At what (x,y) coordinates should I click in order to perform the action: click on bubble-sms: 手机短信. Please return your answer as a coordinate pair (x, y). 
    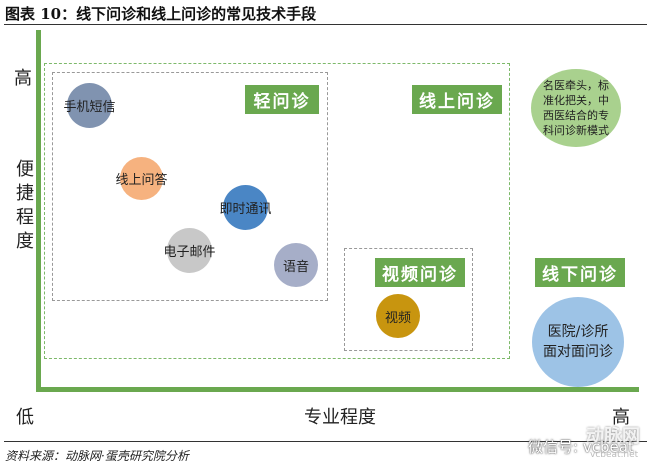
    Looking at the image, I should click on (90, 105).